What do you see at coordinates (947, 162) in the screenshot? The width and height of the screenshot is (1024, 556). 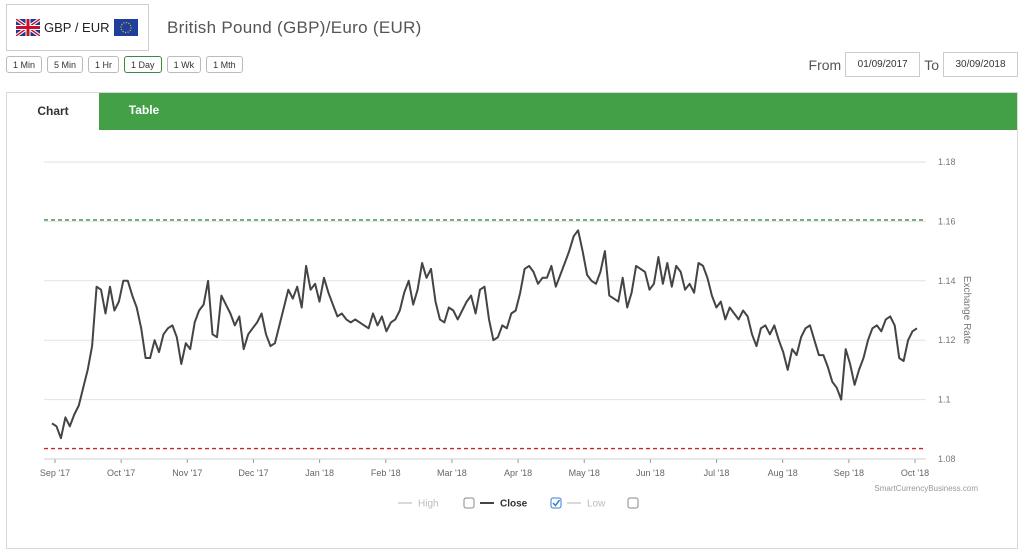 I see `y-tick-label: 1.18` at bounding box center [947, 162].